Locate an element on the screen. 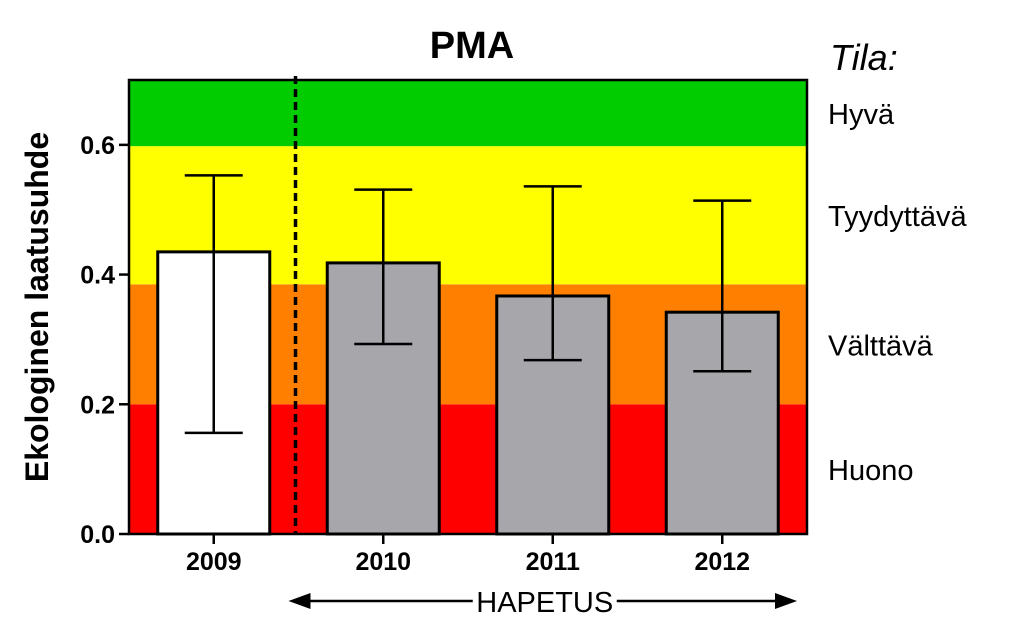 This screenshot has height=634, width=1024. annotation-arrowhead-left is located at coordinates (299, 601).